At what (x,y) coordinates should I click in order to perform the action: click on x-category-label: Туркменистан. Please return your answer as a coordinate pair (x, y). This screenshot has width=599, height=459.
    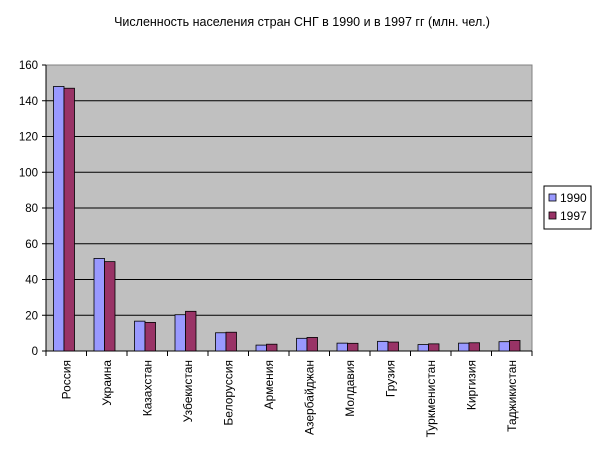
    Looking at the image, I should click on (431, 398).